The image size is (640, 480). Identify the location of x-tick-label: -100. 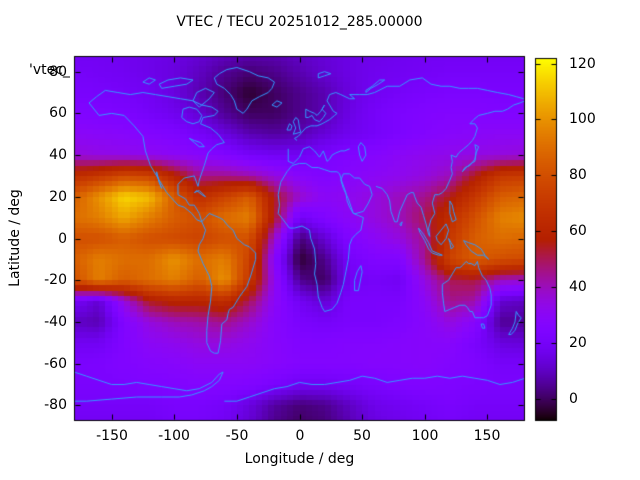
(174, 436).